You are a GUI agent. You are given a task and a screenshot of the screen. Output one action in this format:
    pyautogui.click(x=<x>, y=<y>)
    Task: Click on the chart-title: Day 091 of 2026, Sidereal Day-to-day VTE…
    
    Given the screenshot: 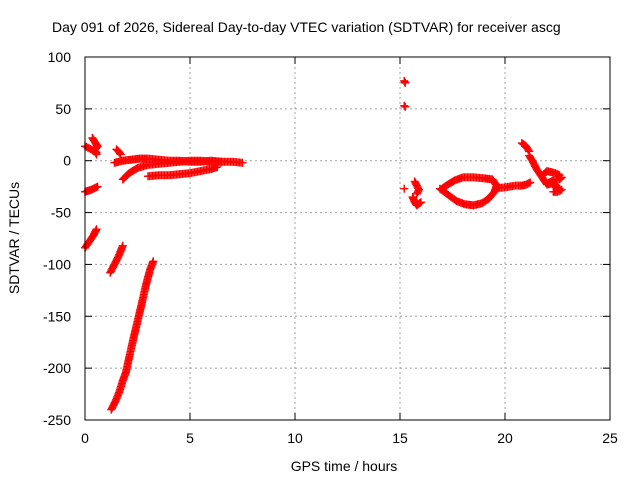 What is the action you would take?
    pyautogui.click(x=306, y=27)
    